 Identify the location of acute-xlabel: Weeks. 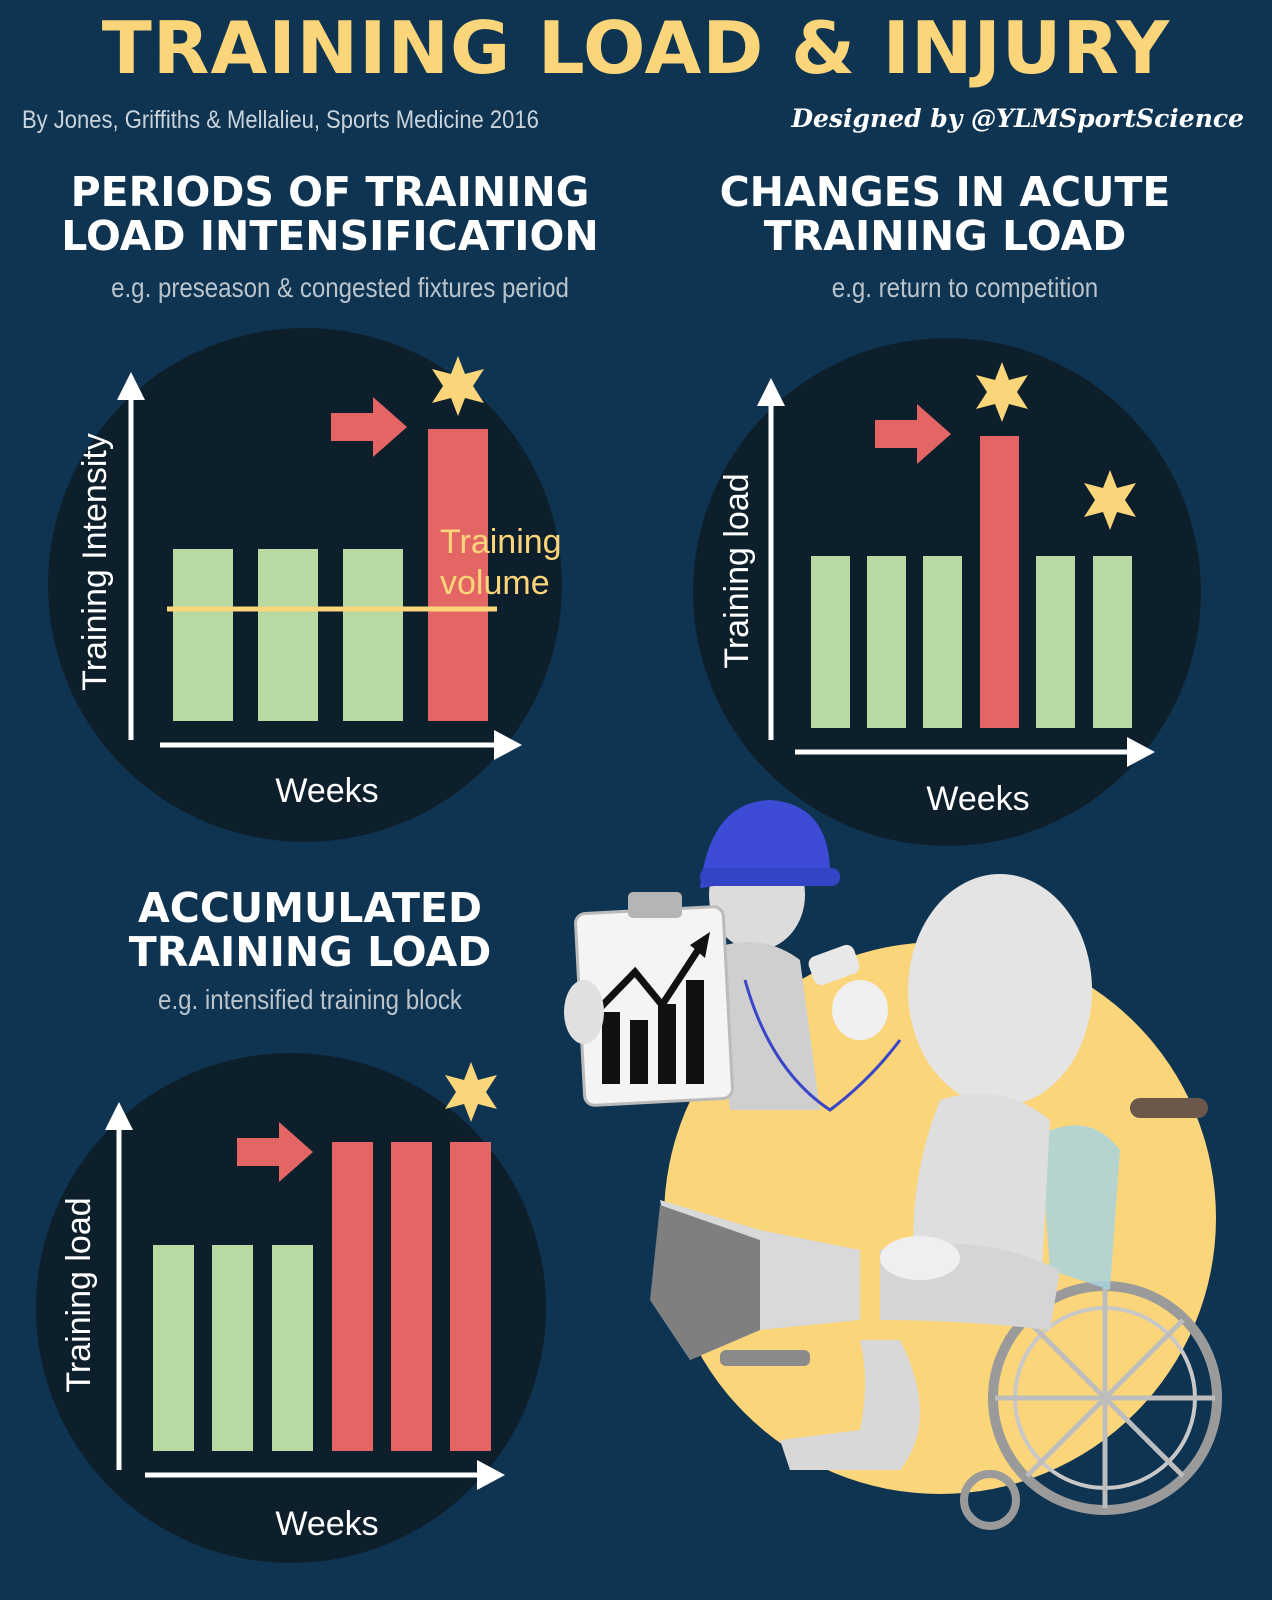
(977, 799).